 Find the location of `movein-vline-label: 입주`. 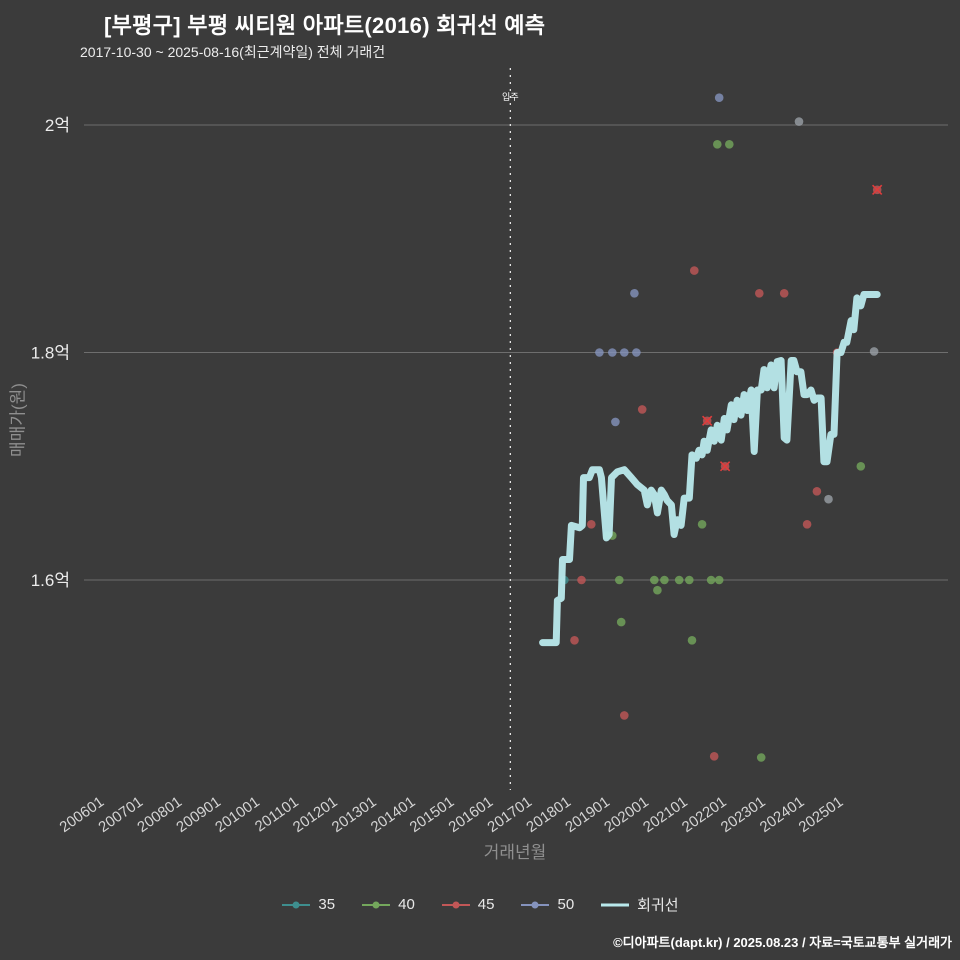

movein-vline-label: 입주 is located at coordinates (510, 96).